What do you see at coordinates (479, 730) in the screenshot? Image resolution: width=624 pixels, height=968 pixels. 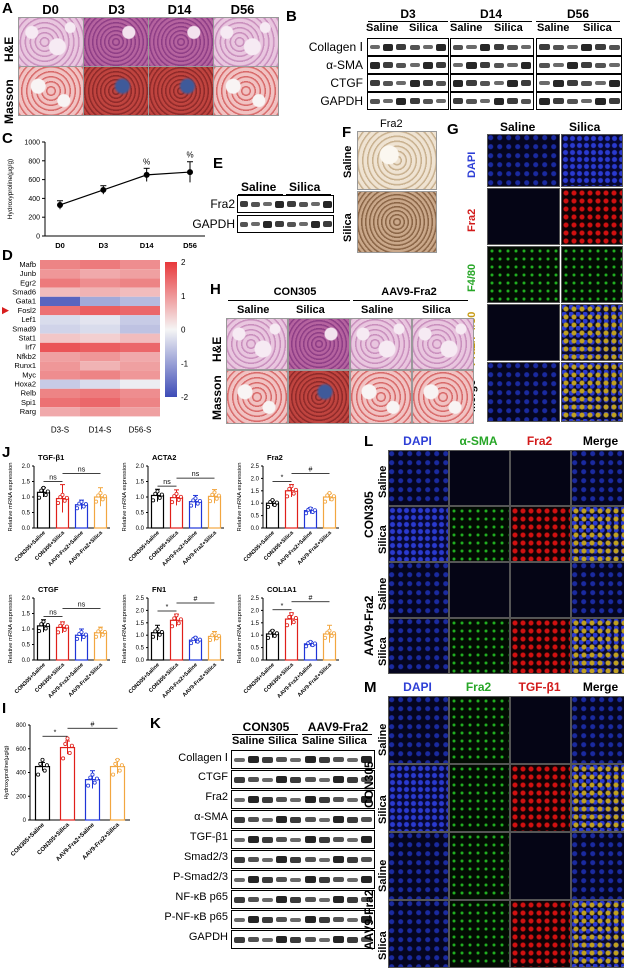 I see `gridM-img-r0-c1` at bounding box center [479, 730].